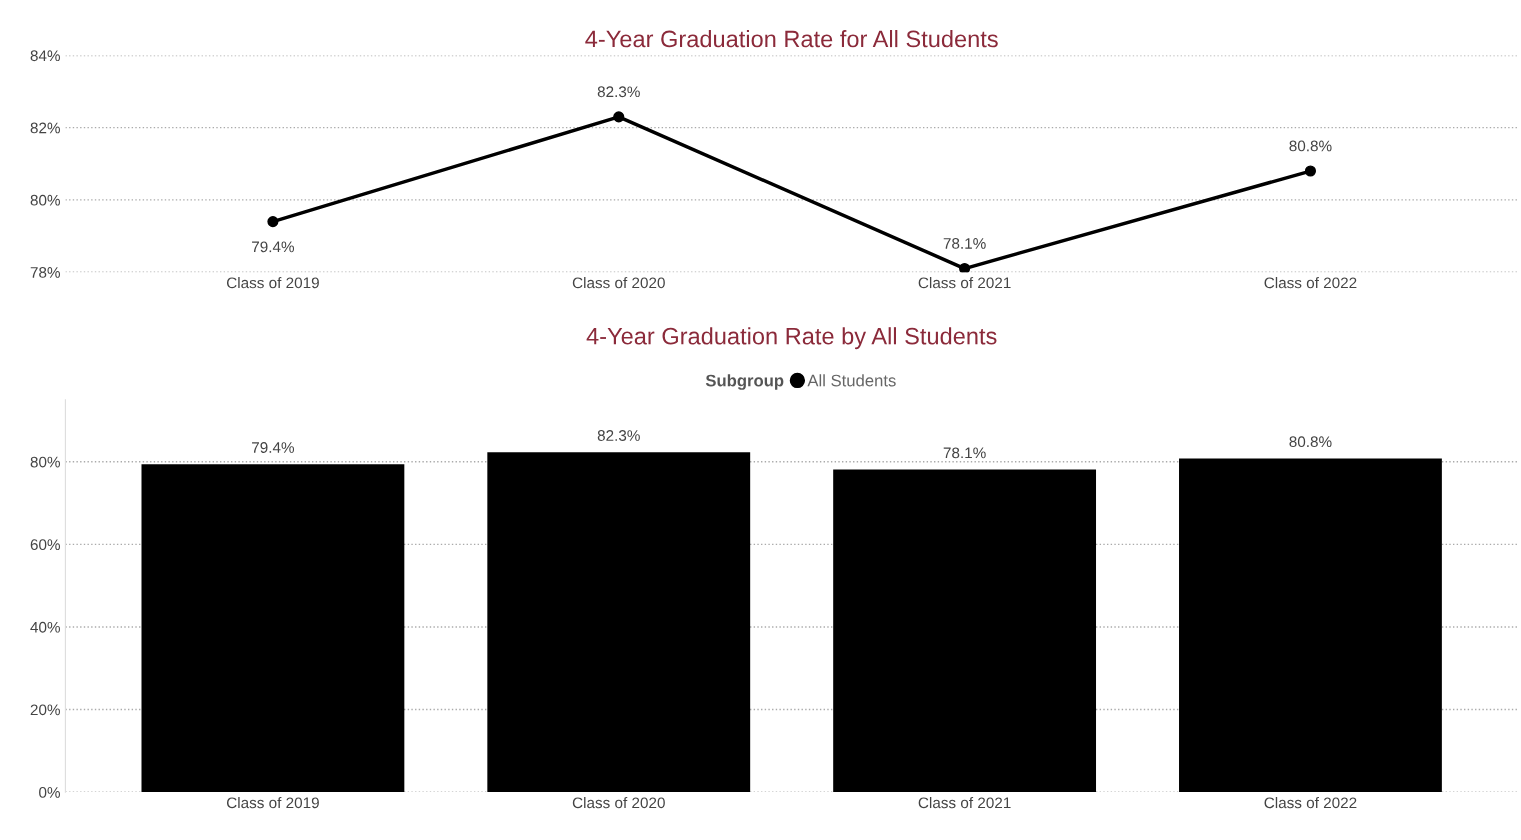  Describe the element at coordinates (45, 710) in the screenshot. I see `y-tick-label: 20%` at that location.